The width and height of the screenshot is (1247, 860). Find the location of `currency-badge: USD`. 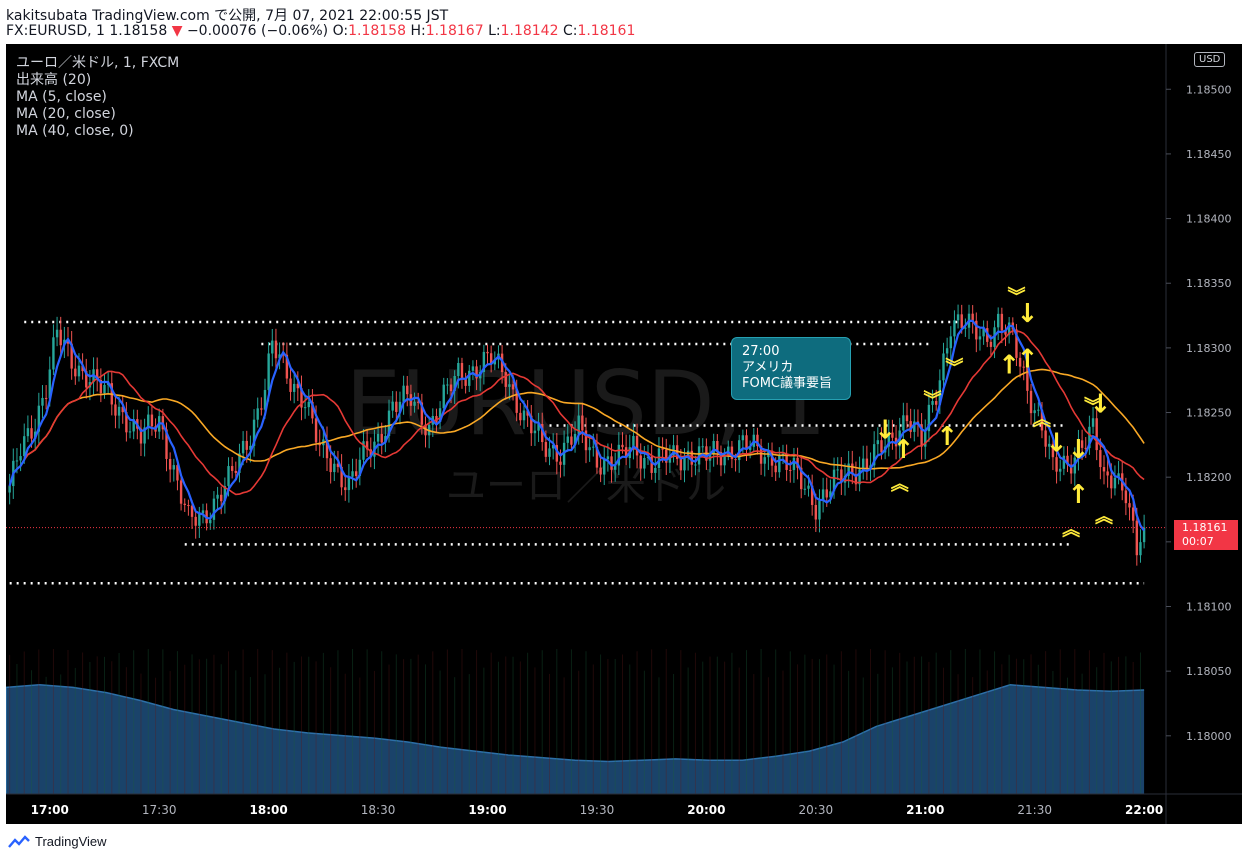

currency-badge: USD is located at coordinates (1210, 59).